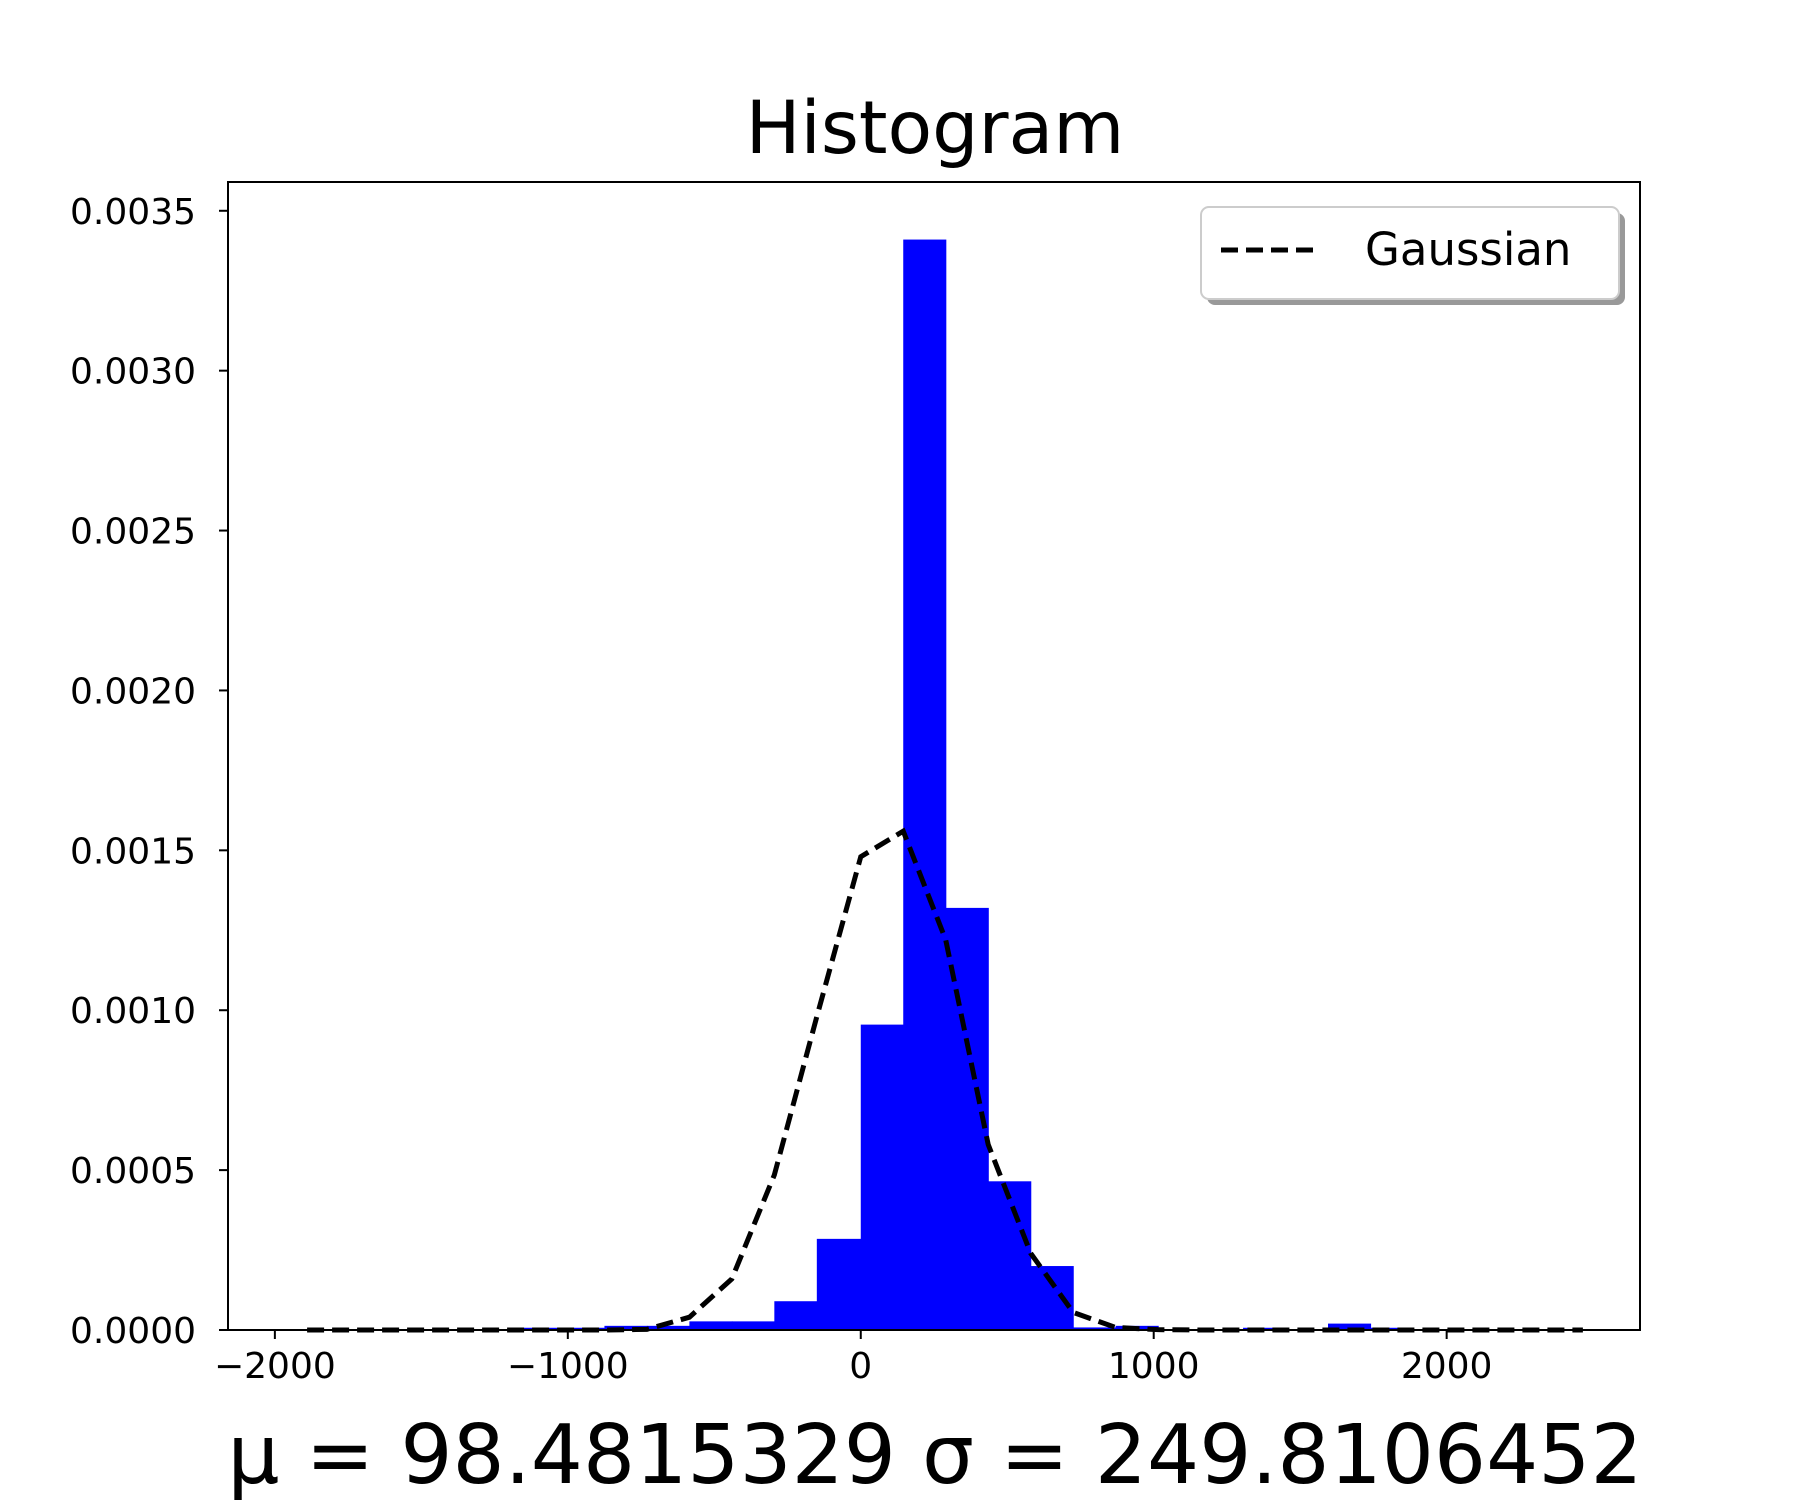 The image size is (1800, 1500). Describe the element at coordinates (935, 128) in the screenshot. I see `chart-title: Histogram` at that location.